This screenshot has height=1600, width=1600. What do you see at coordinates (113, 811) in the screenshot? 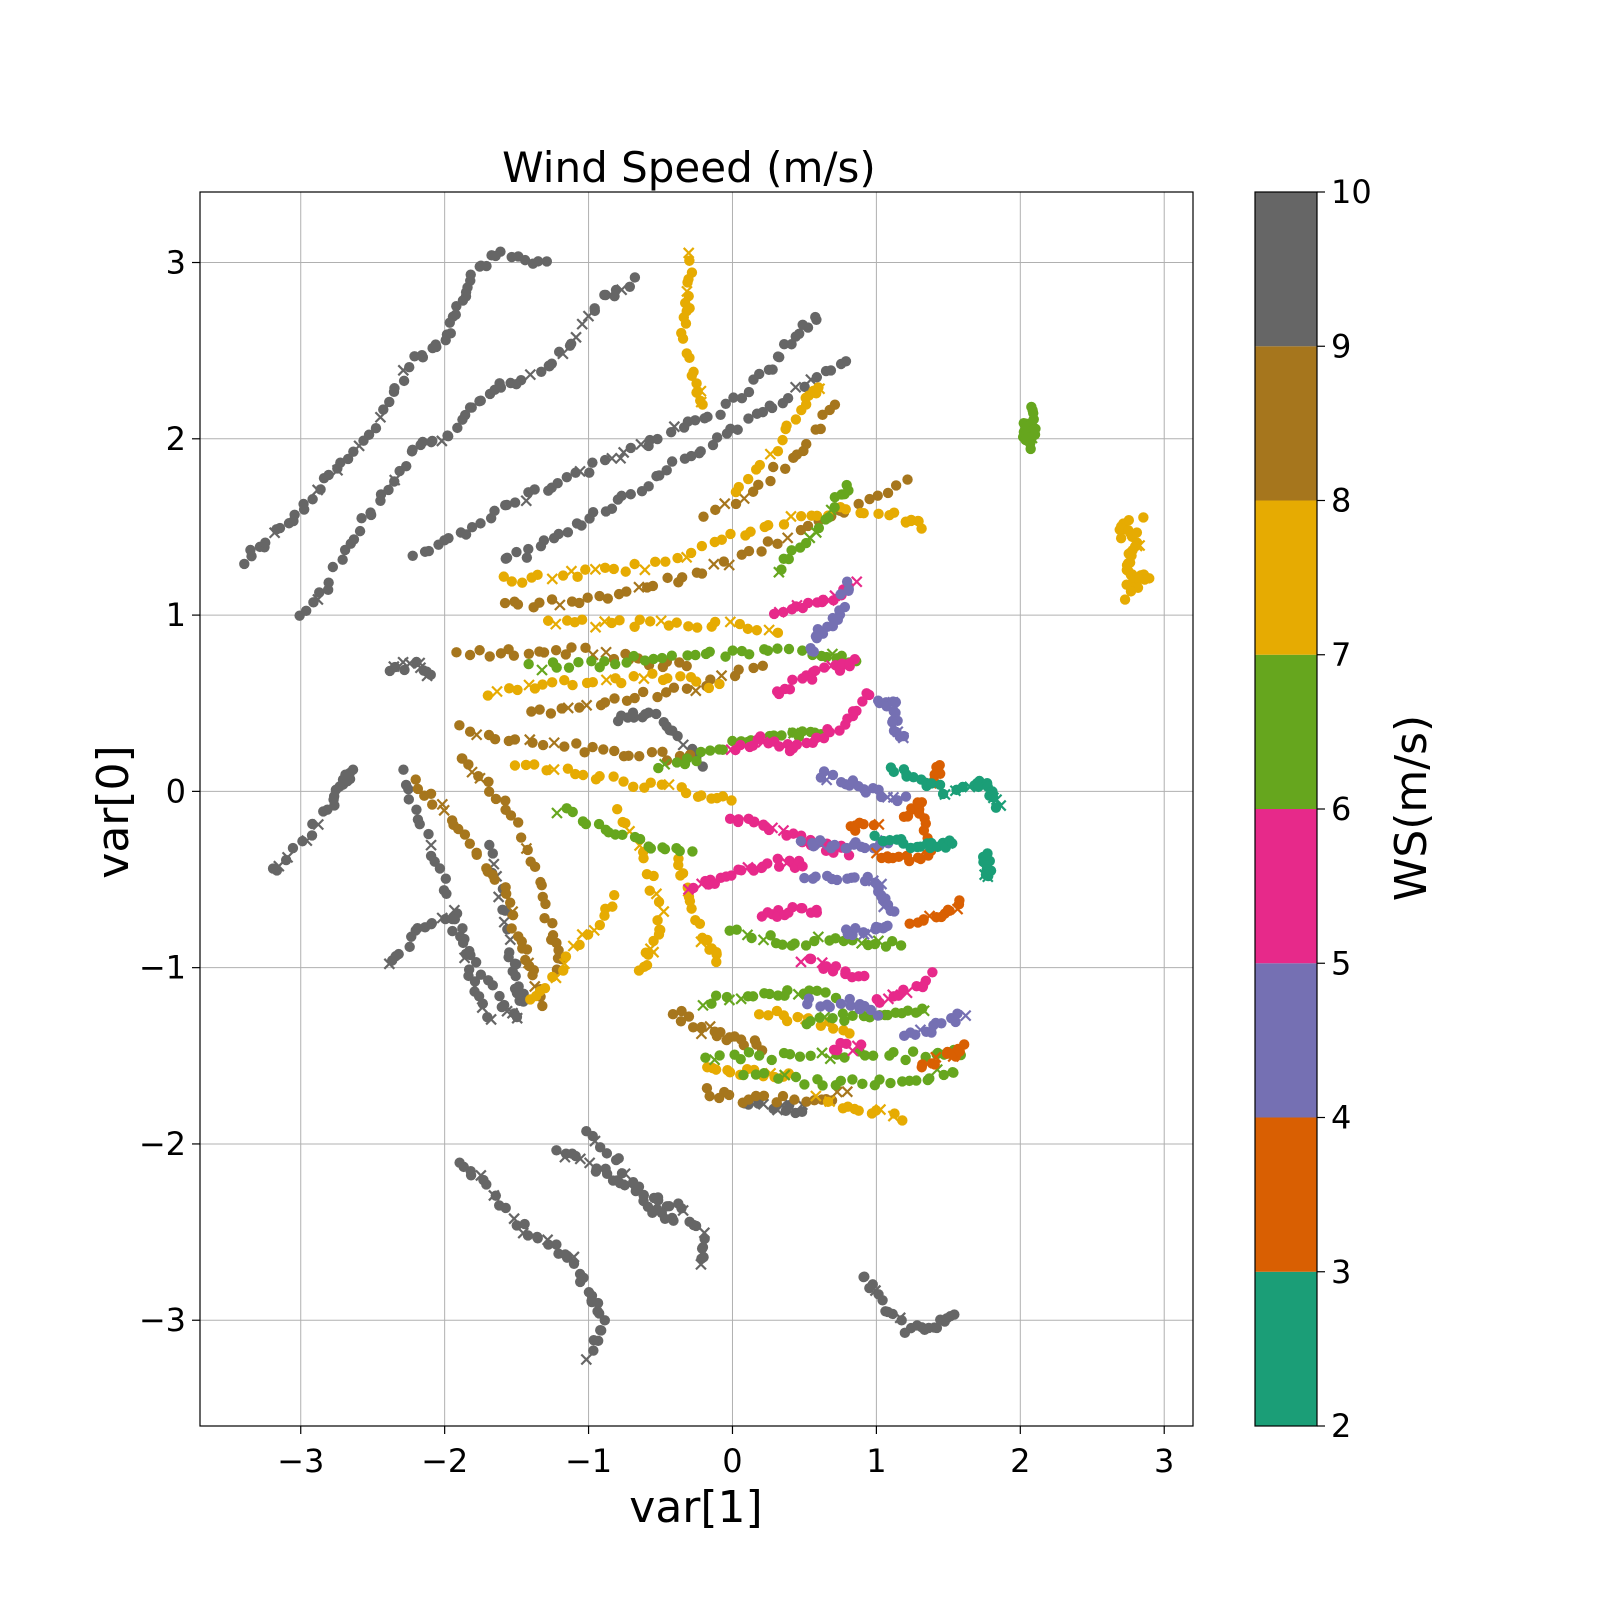
I see `y-axis-label: var[0]` at bounding box center [113, 811].